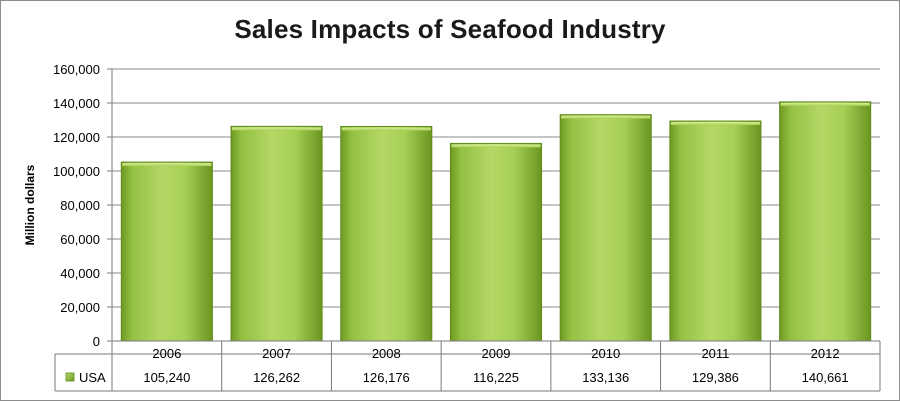 The image size is (900, 401). I want to click on x-tick-label: 2008, so click(386, 353).